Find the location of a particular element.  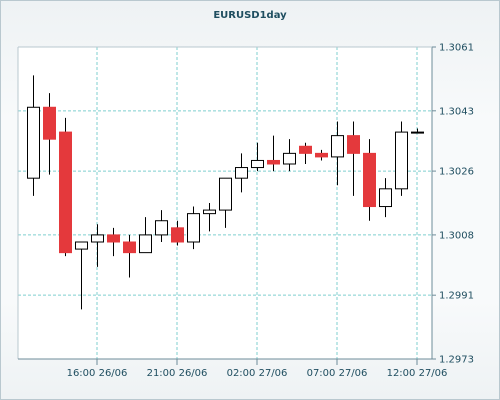

x-tick-label: 16:00 26/06 is located at coordinates (97, 373).